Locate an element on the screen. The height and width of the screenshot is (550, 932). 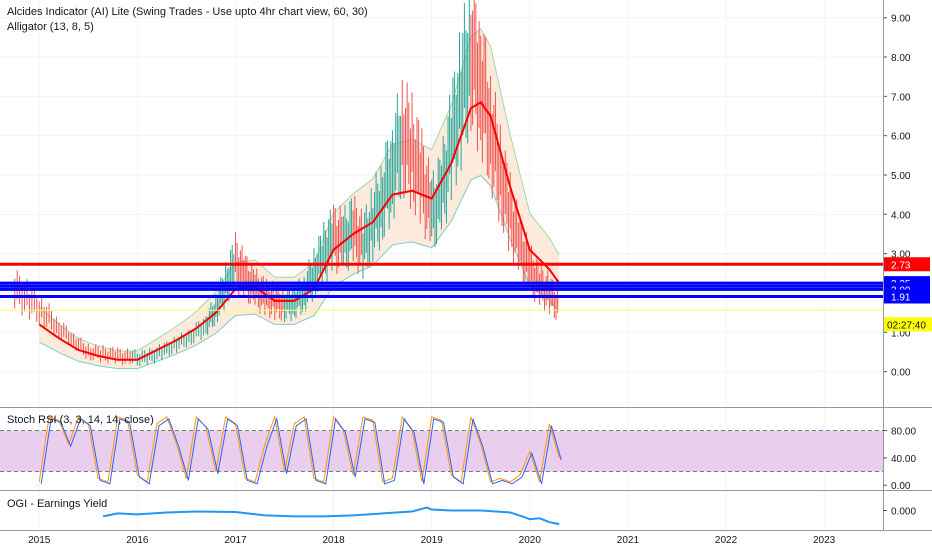
earnings-yield-title: OGI - Earnings Yield is located at coordinates (57, 504).